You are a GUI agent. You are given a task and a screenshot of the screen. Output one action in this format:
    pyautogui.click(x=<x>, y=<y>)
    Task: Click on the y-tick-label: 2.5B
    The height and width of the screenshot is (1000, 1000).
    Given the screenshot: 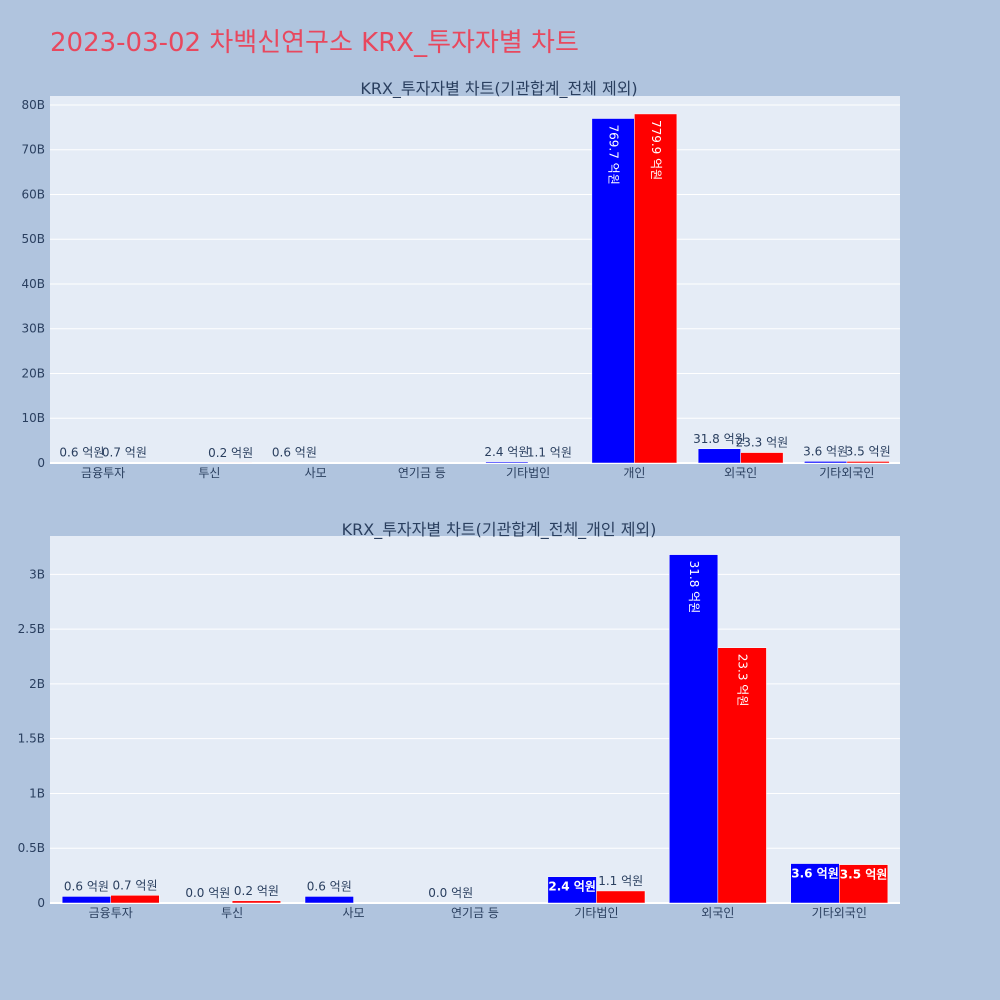 What is the action you would take?
    pyautogui.click(x=31, y=629)
    